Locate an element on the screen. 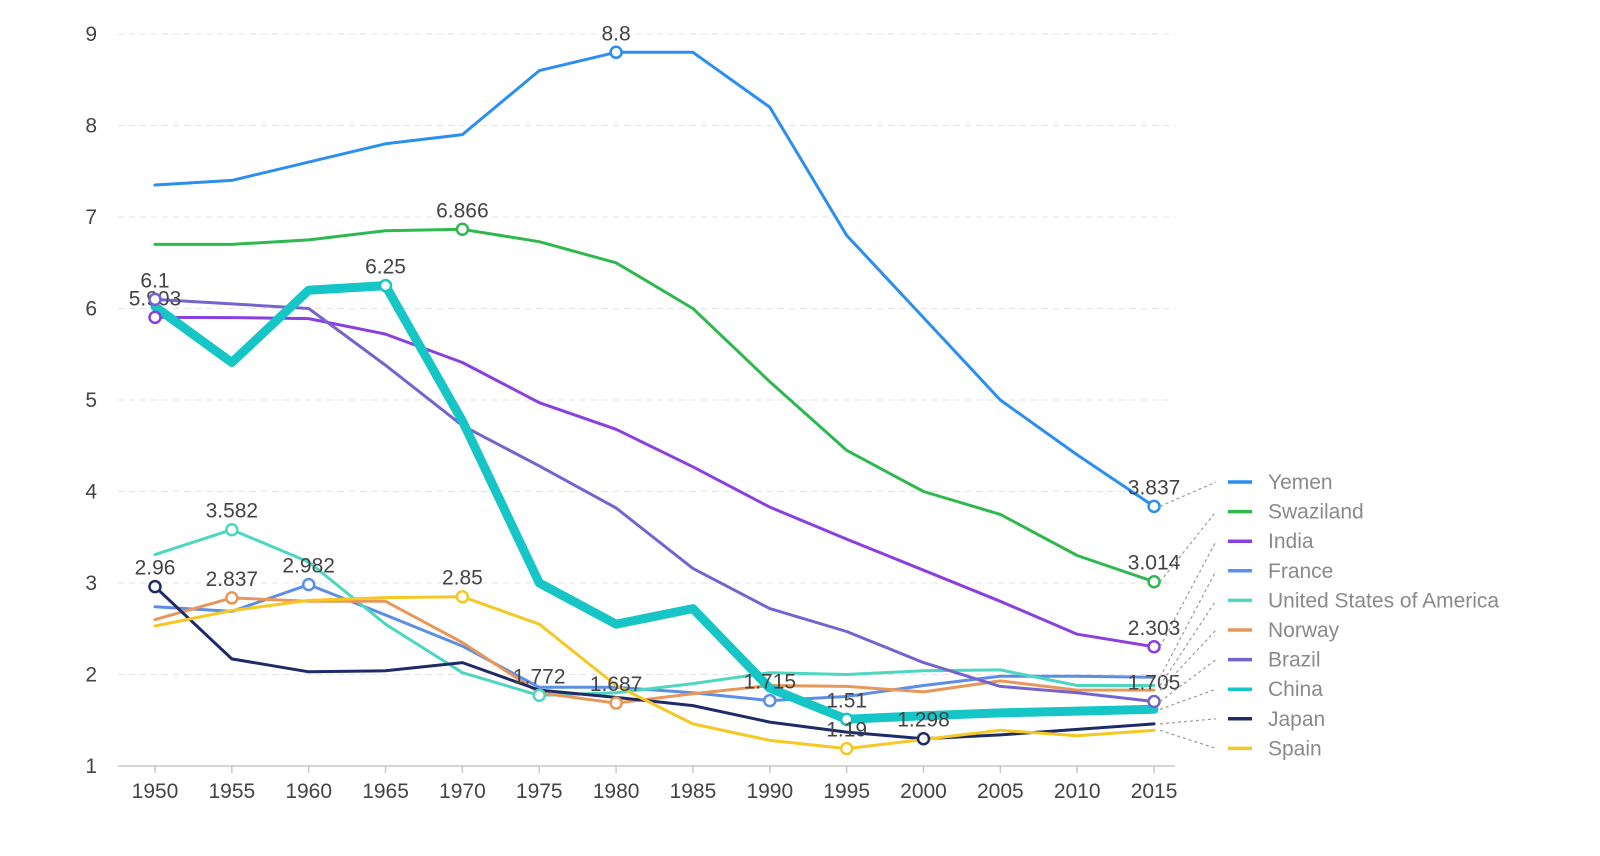 The height and width of the screenshot is (856, 1600). legend-item: Japan is located at coordinates (1276, 719).